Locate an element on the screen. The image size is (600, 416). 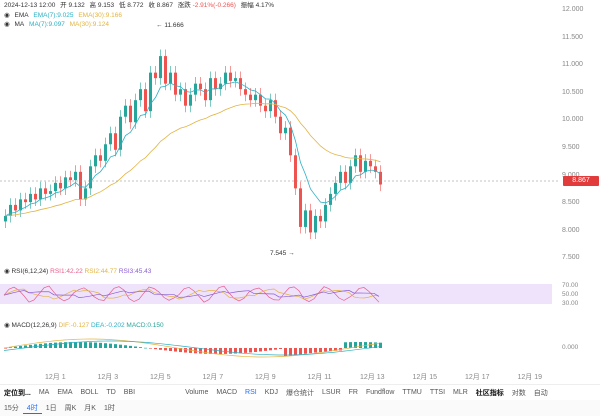
date-tick: 12月 7 is located at coordinates (213, 377).